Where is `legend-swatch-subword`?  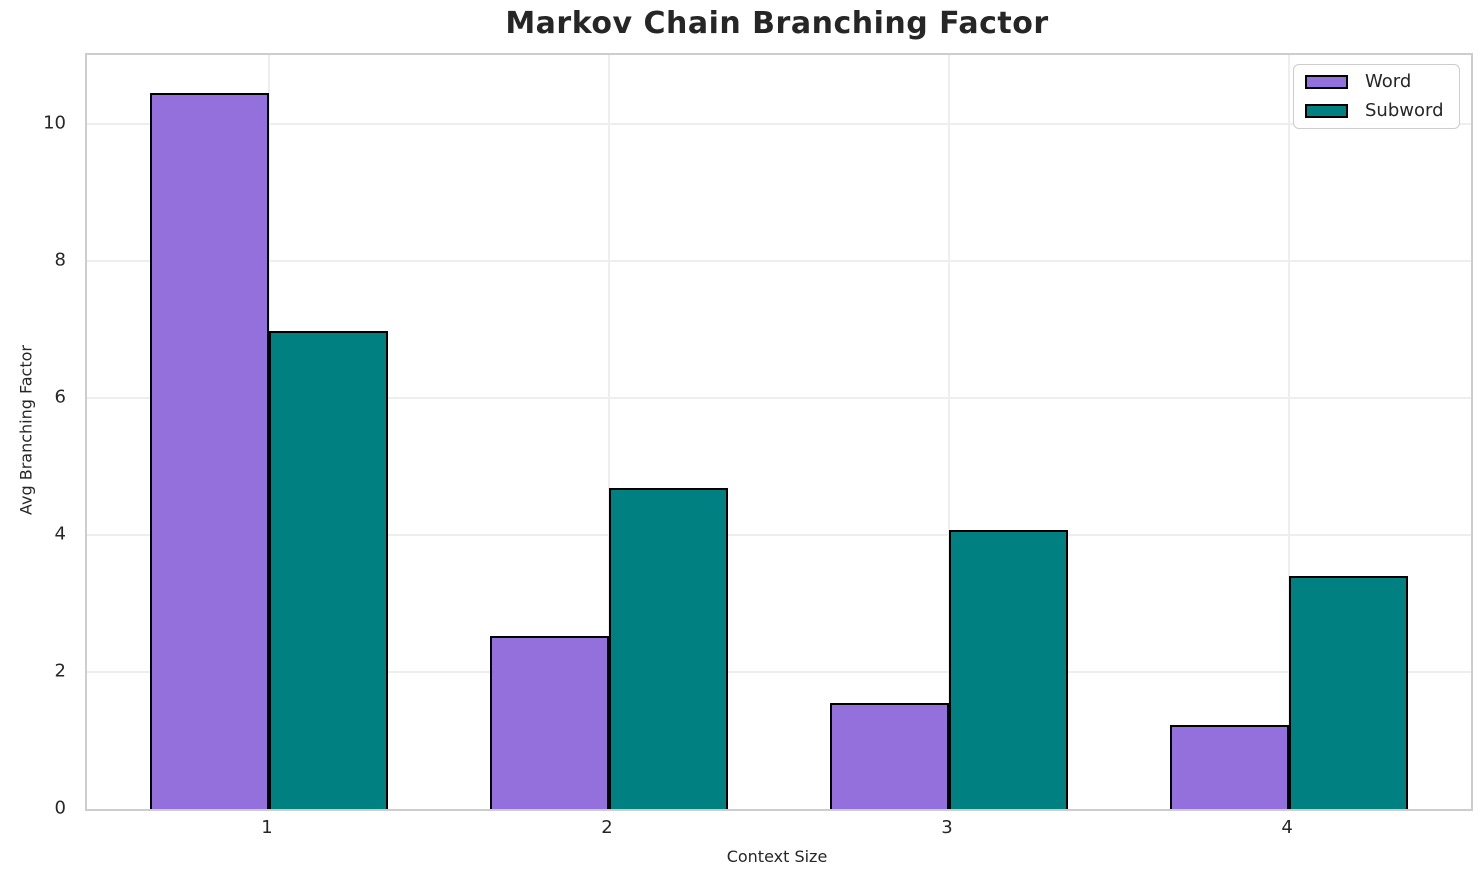
legend-swatch-subword is located at coordinates (1326, 111).